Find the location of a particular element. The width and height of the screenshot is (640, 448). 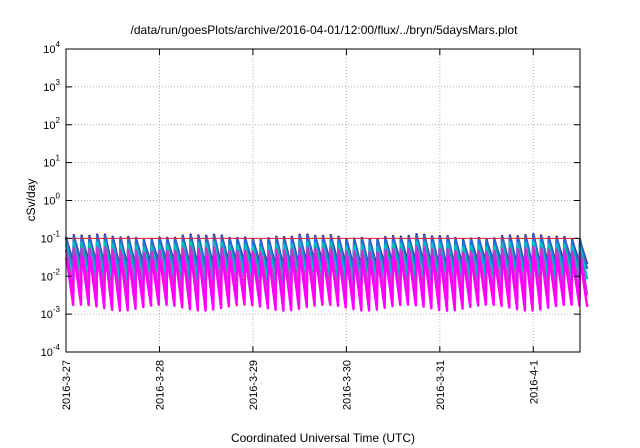

y-tick-label: 10⁻³ is located at coordinates (51, 313).